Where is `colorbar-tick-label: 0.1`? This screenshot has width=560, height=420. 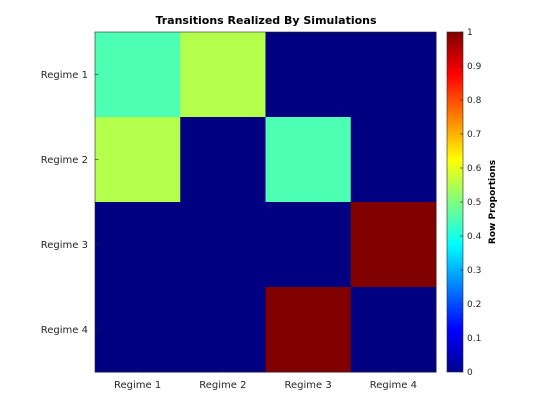
colorbar-tick-label: 0.1 is located at coordinates (474, 339).